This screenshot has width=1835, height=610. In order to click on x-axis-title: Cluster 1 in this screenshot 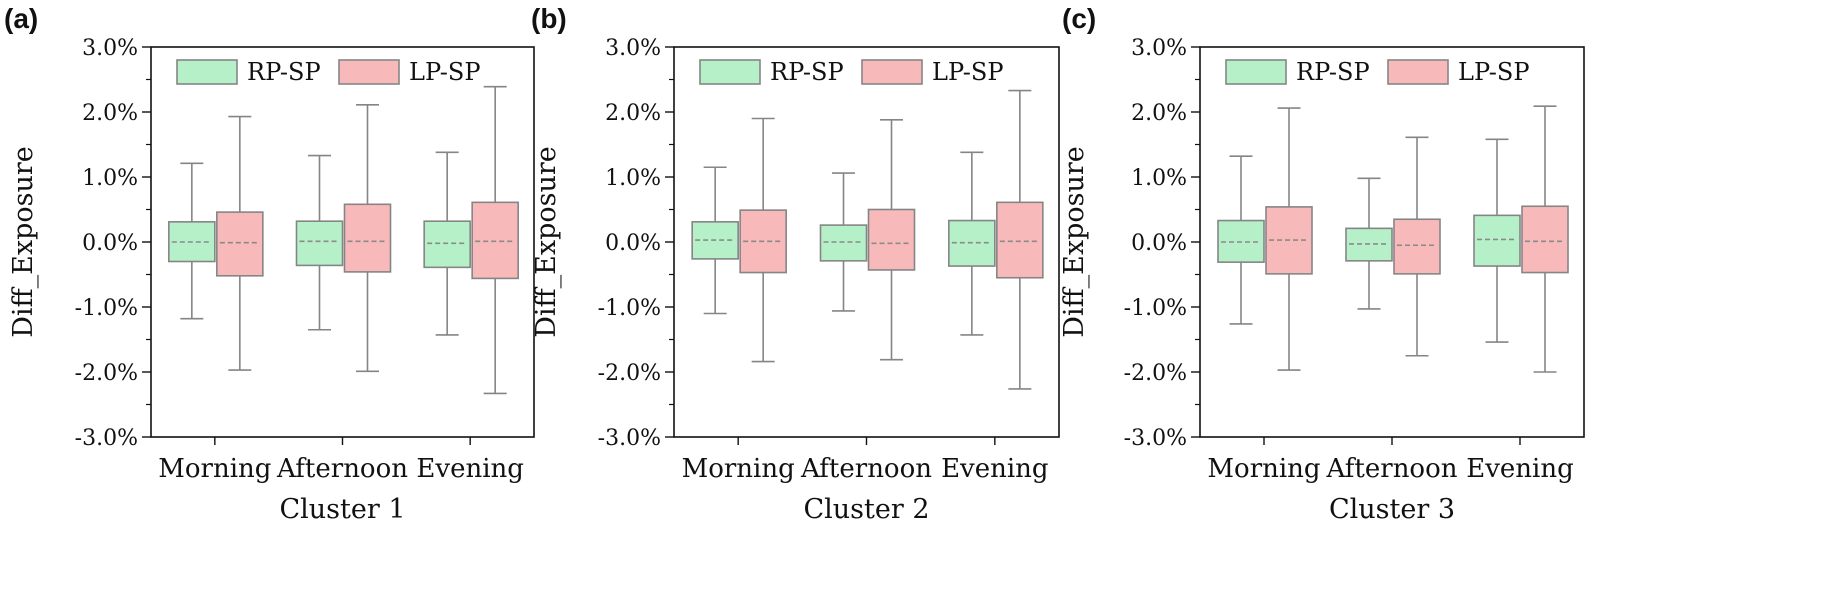, I will do `click(342, 509)`.